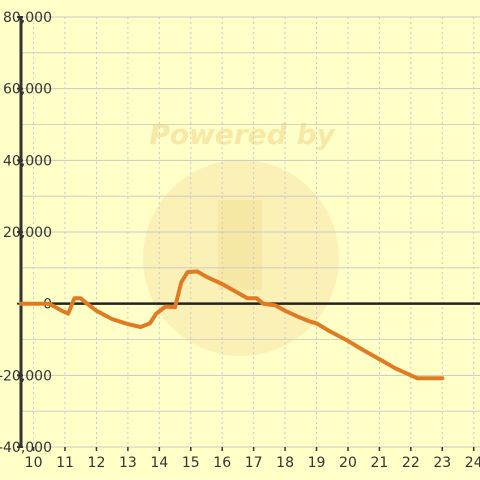 The image size is (480, 480). Describe the element at coordinates (191, 463) in the screenshot. I see `x-tick-label: 15` at that location.